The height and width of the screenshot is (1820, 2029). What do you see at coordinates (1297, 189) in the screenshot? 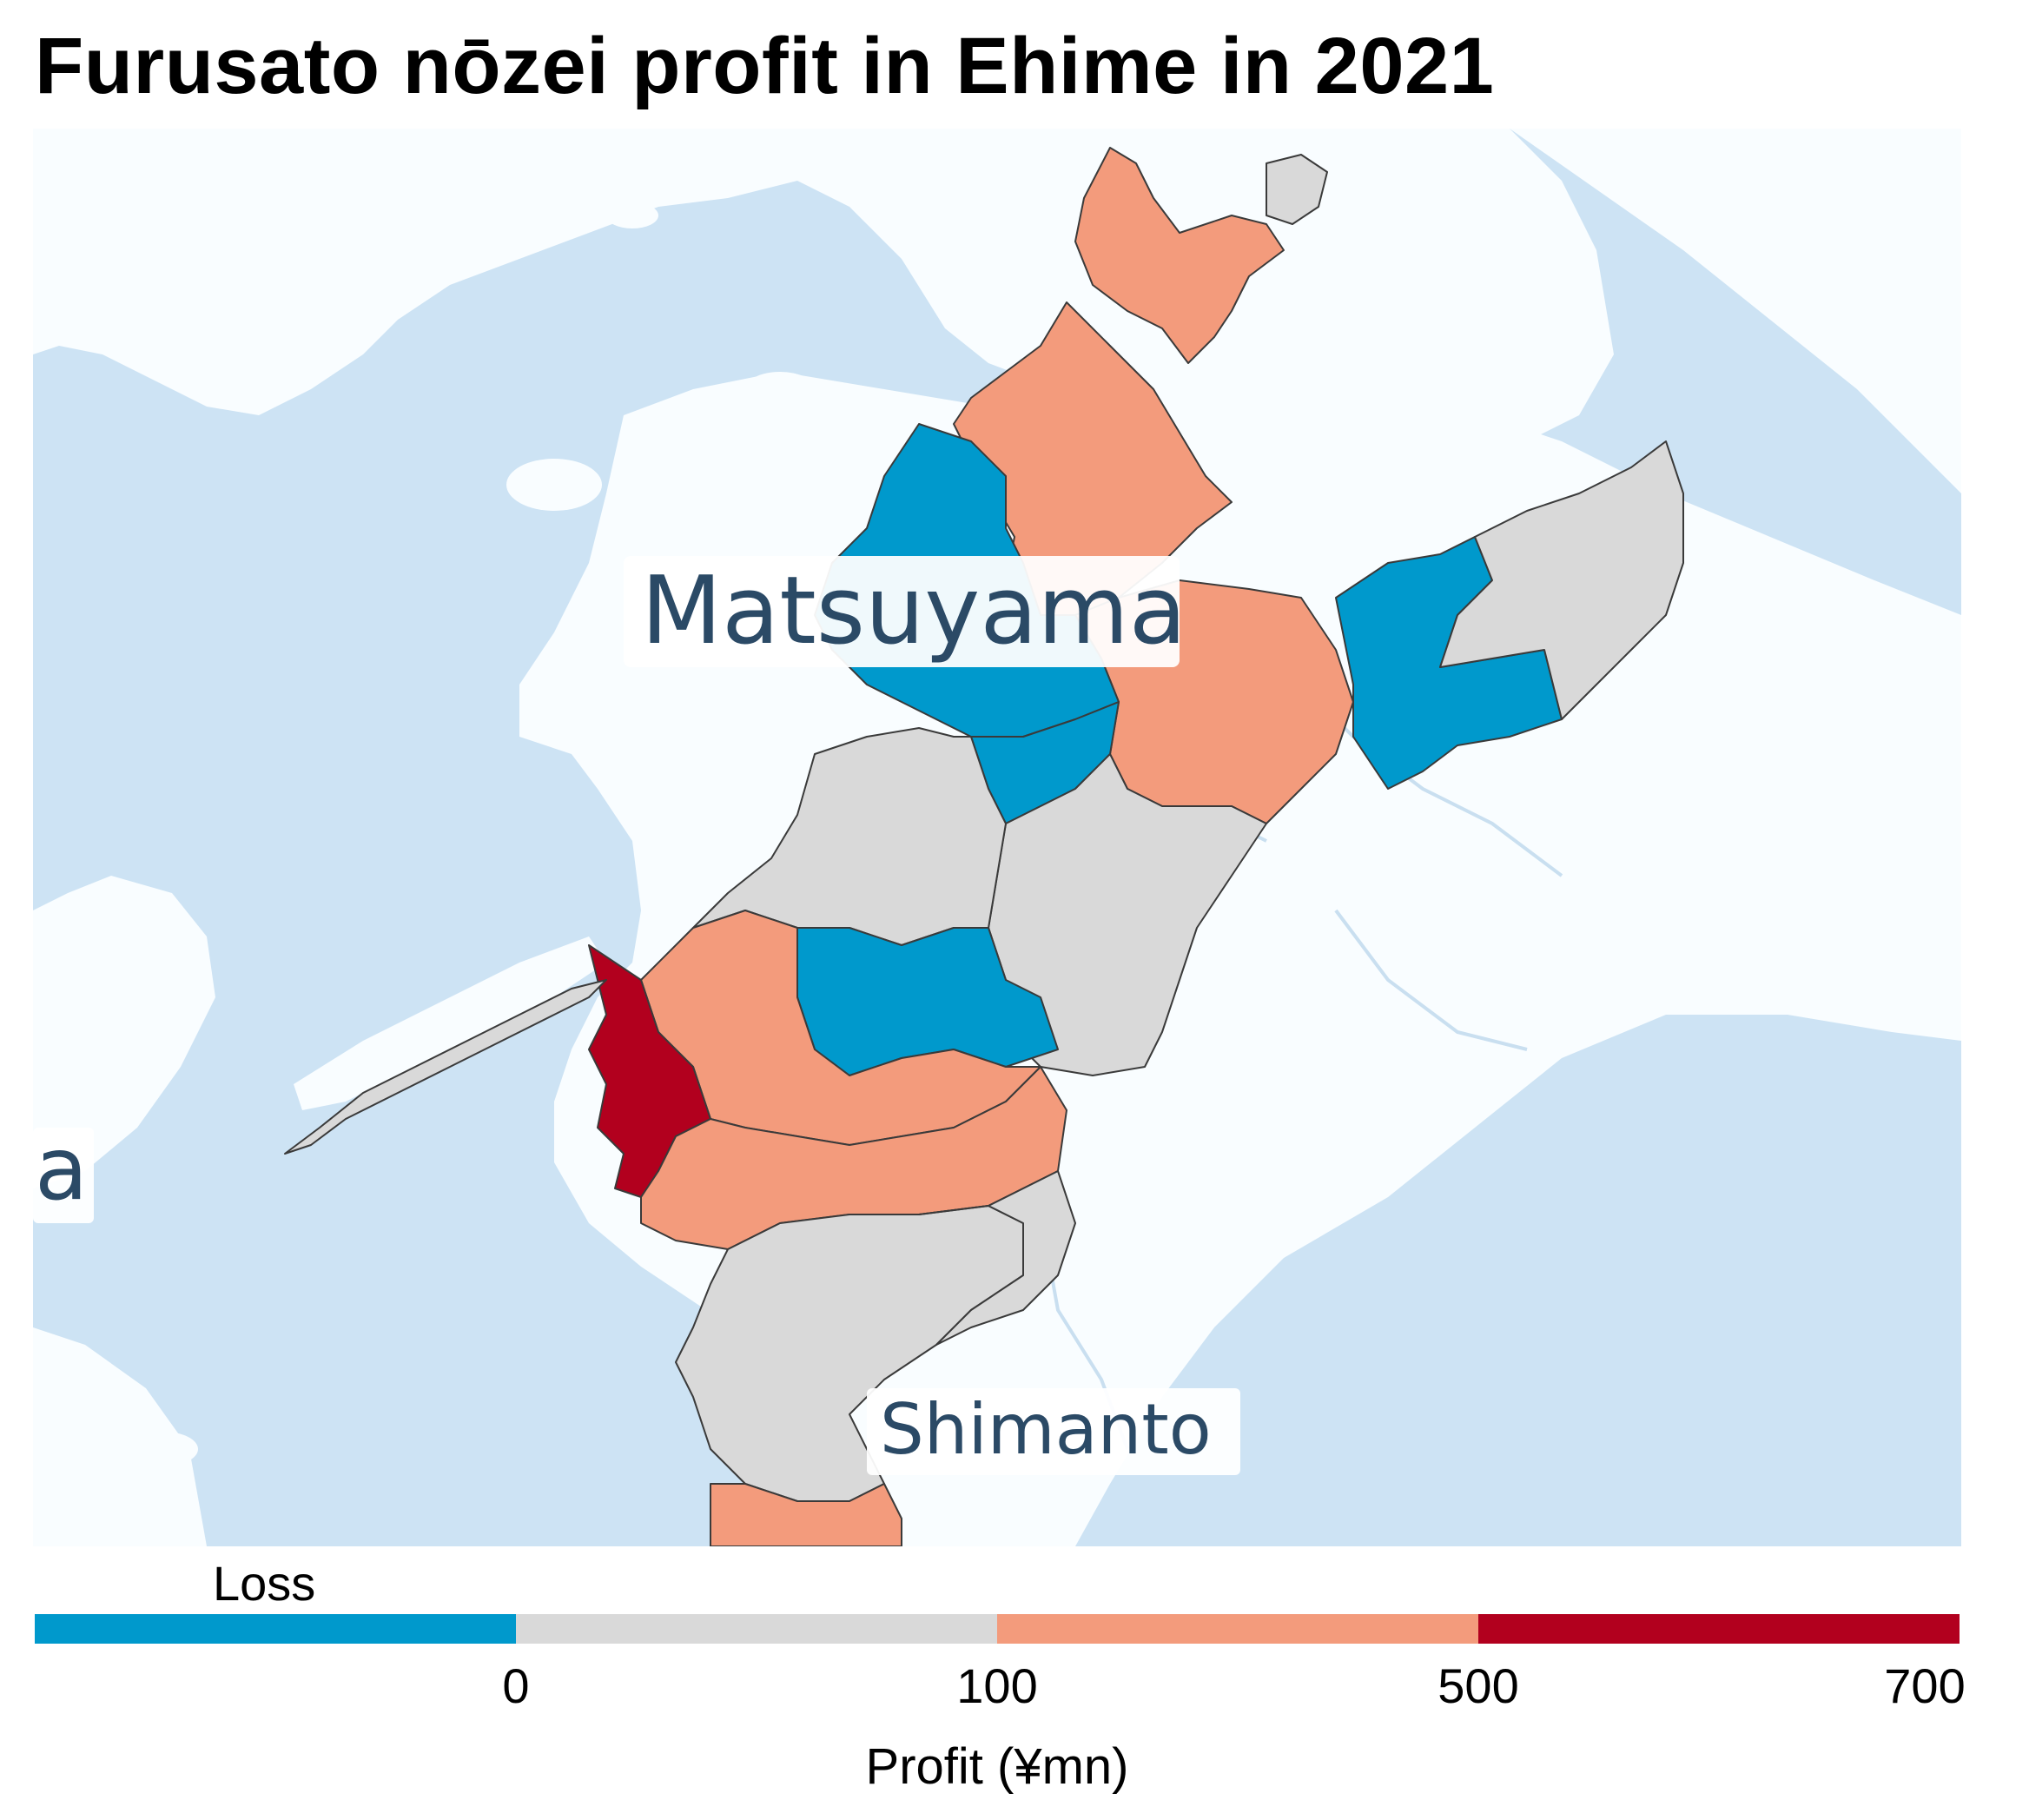
I see `region-islands-ne` at bounding box center [1297, 189].